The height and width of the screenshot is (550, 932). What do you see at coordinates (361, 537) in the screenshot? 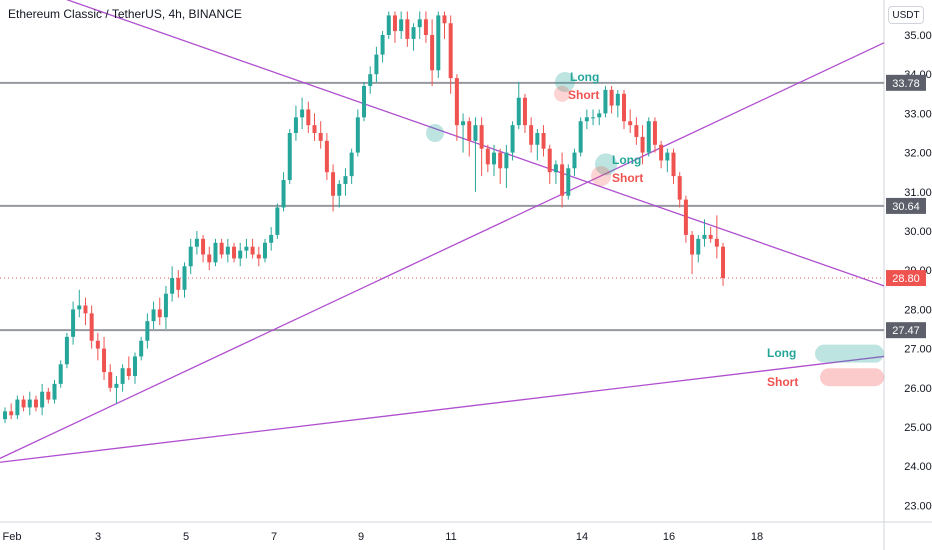
I see `time-tick-label: 9` at bounding box center [361, 537].